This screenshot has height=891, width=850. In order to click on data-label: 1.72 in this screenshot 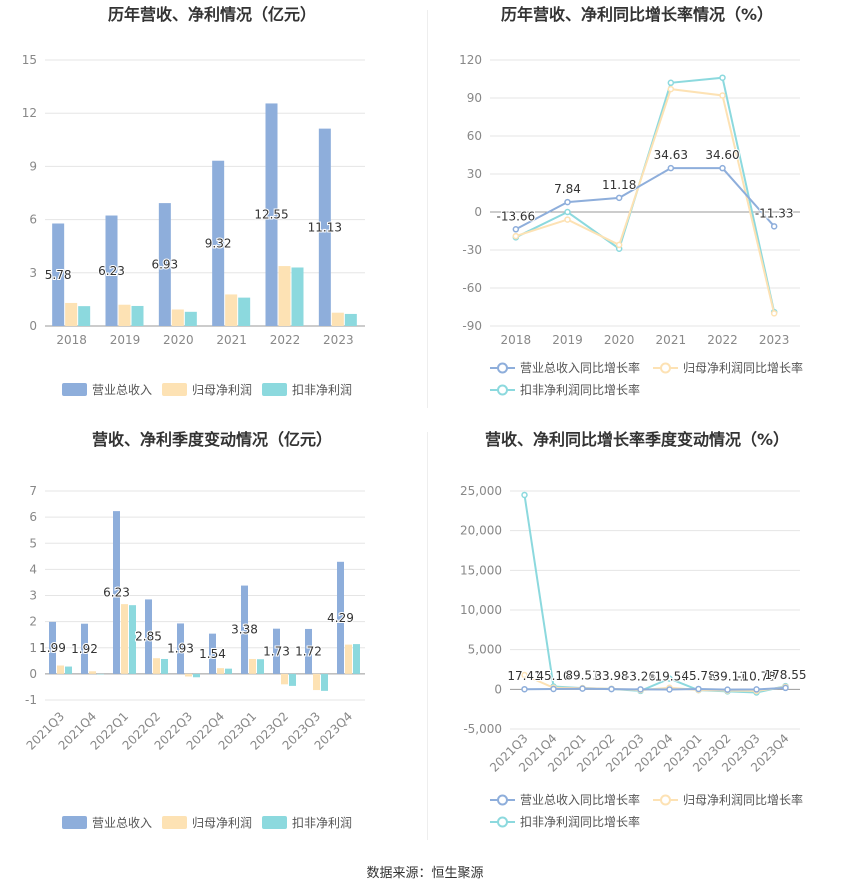, I will do `click(308, 651)`.